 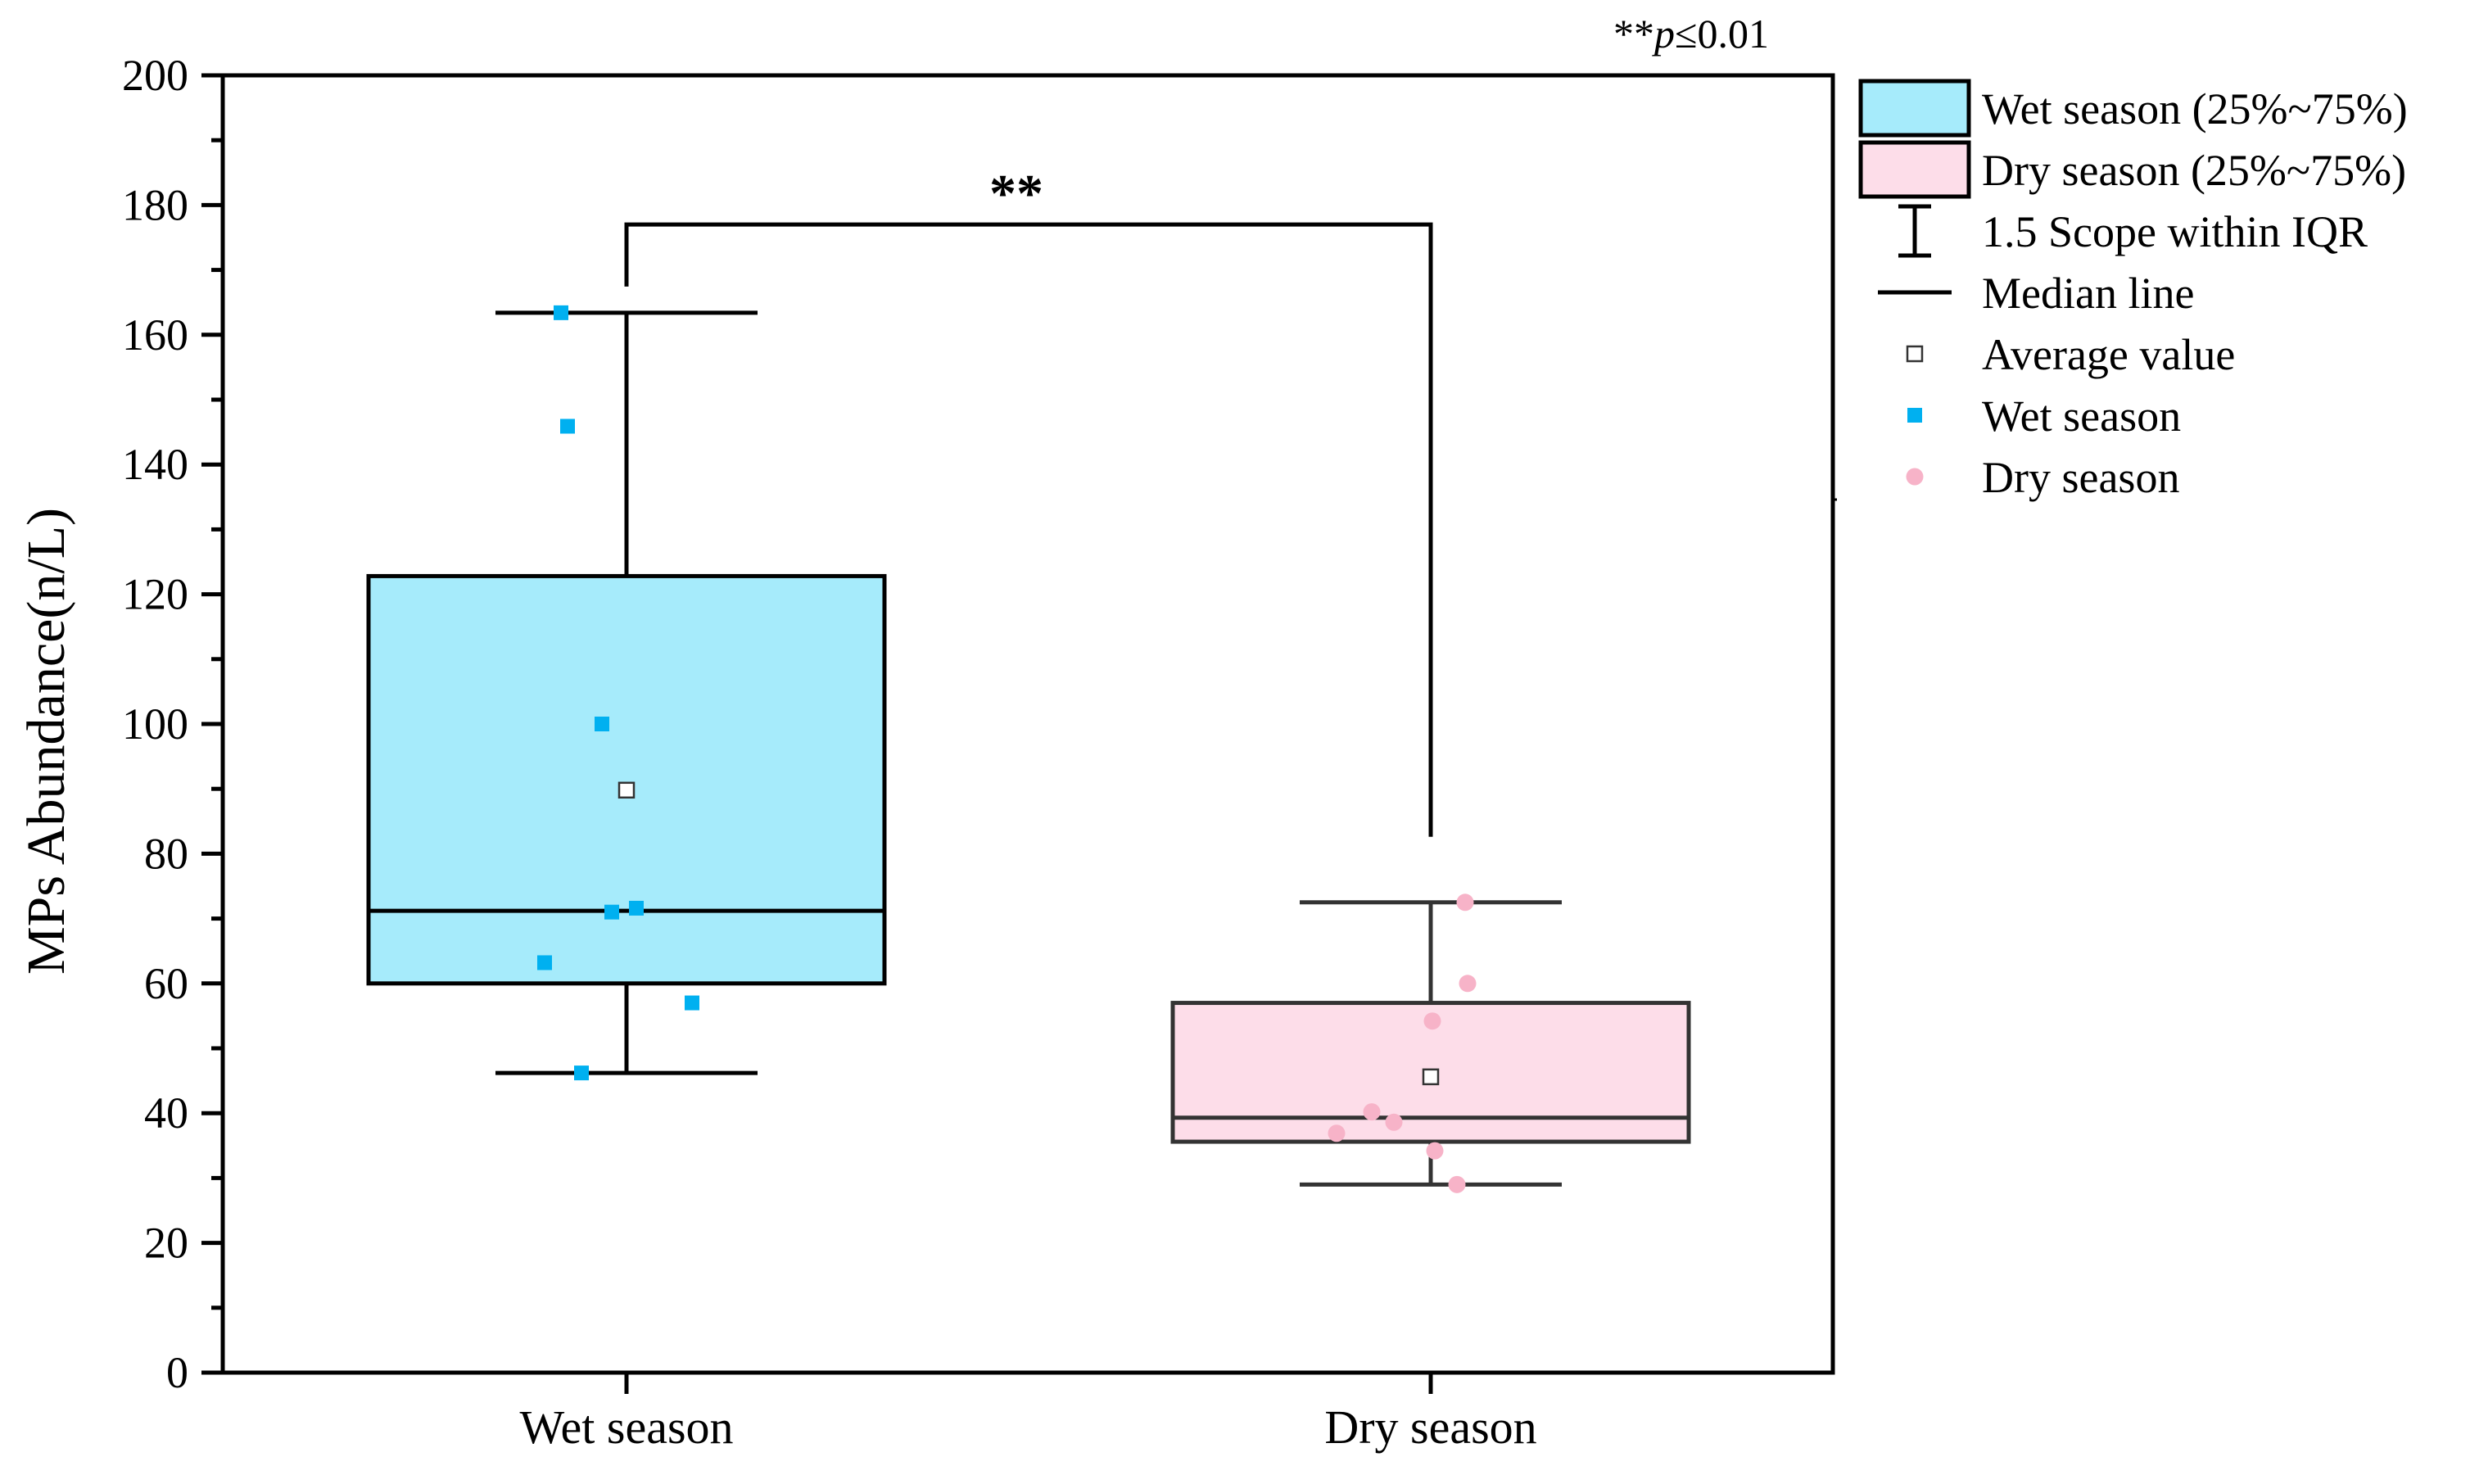 I want to click on legend-swatch-square, so click(x=1915, y=415).